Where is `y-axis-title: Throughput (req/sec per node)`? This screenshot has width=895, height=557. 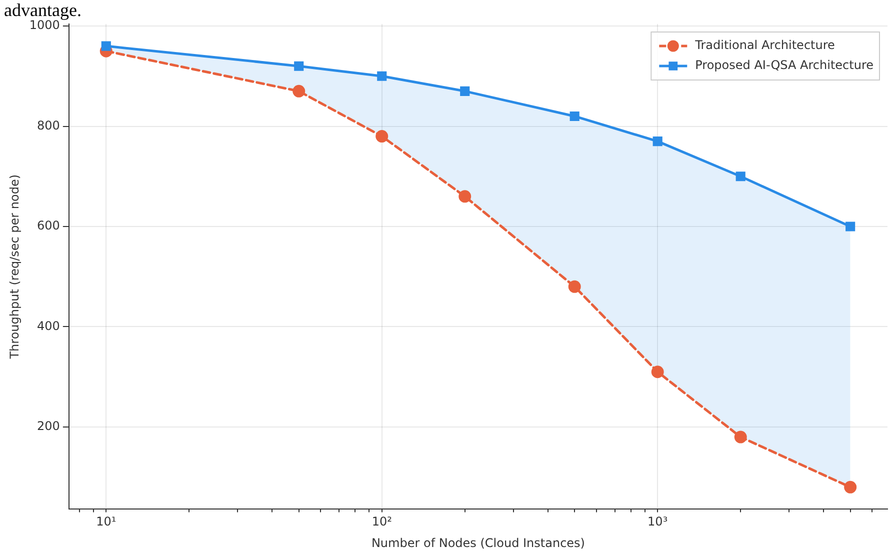
y-axis-title: Throughput (req/sec per node) is located at coordinates (14, 267).